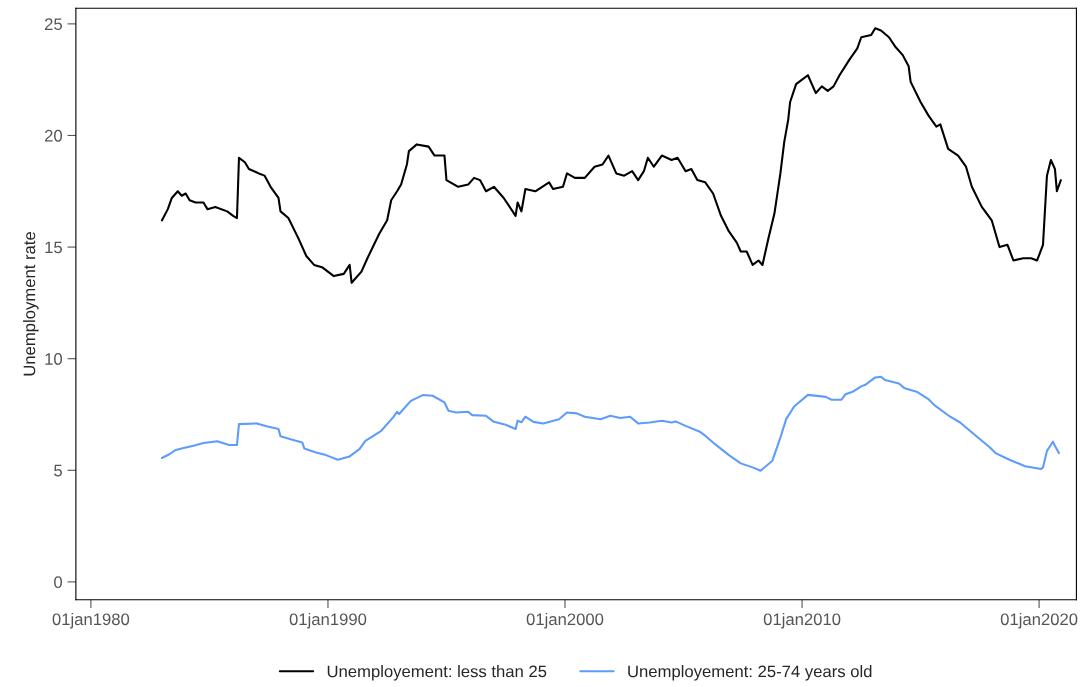 Image resolution: width=1084 pixels, height=687 pixels. What do you see at coordinates (328, 620) in the screenshot?
I see `x-tick-label: 01jan1990` at bounding box center [328, 620].